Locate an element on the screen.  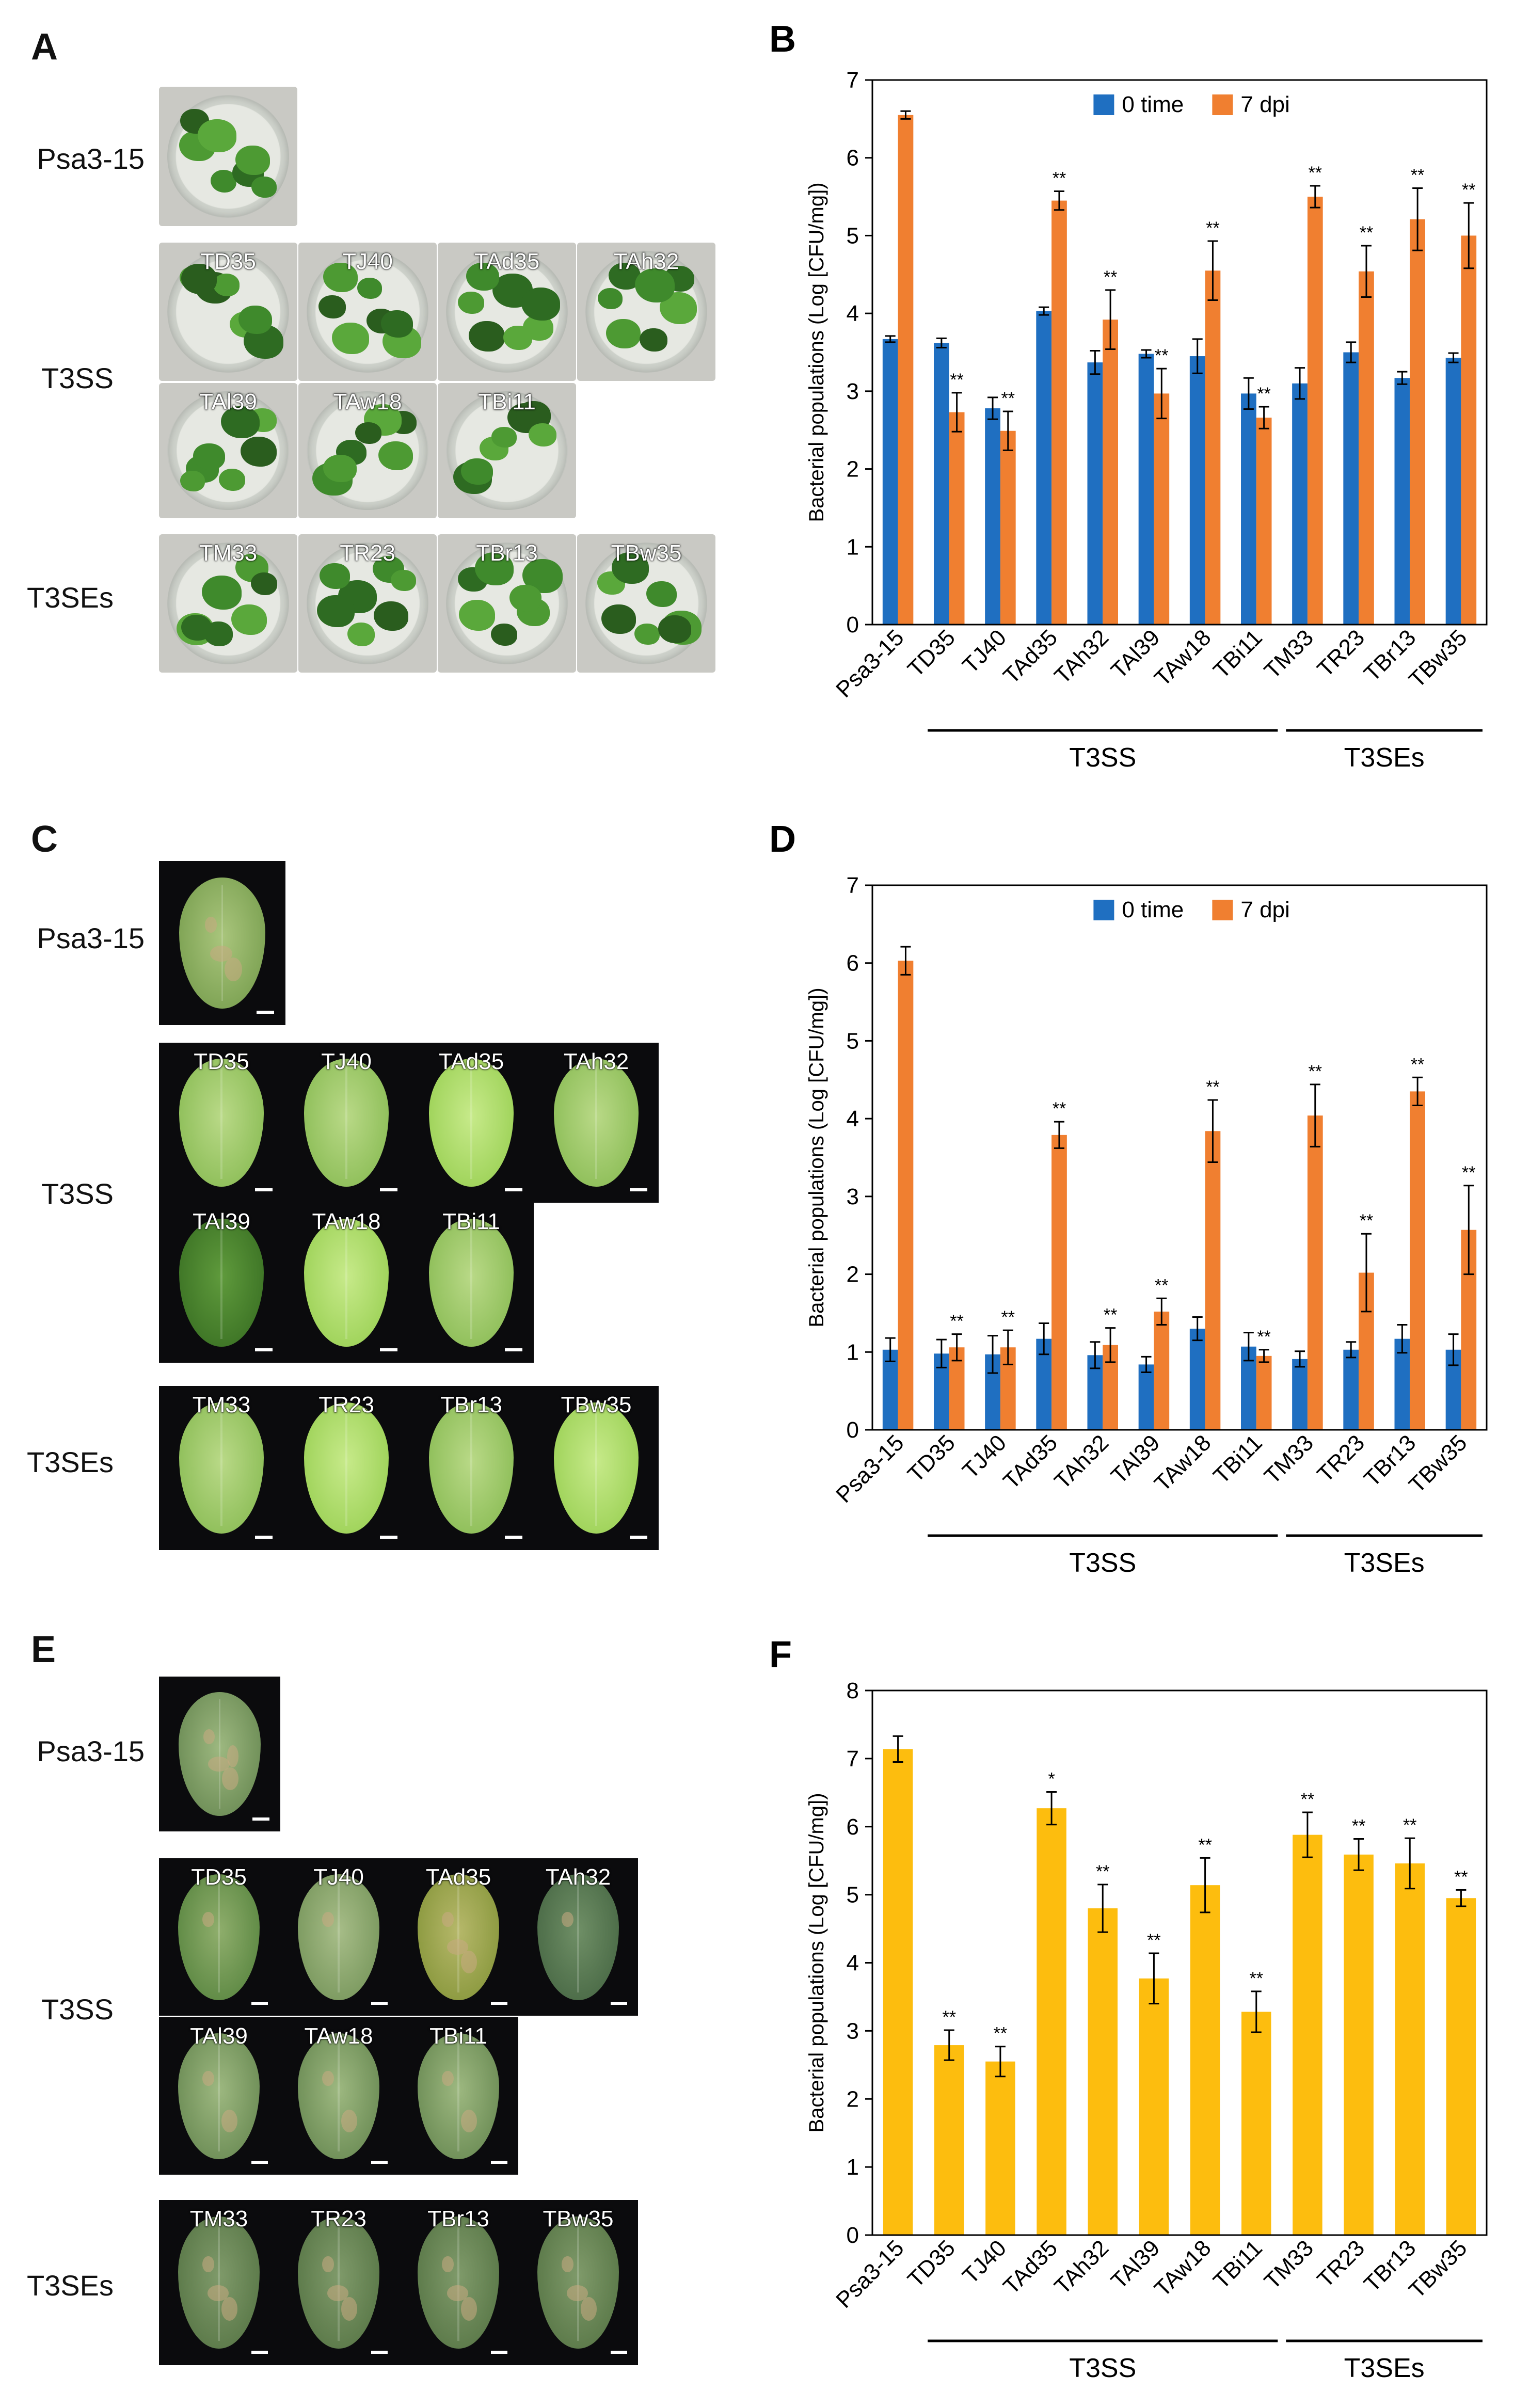
bar-tbr13-7dpi is located at coordinates (1418, 422).